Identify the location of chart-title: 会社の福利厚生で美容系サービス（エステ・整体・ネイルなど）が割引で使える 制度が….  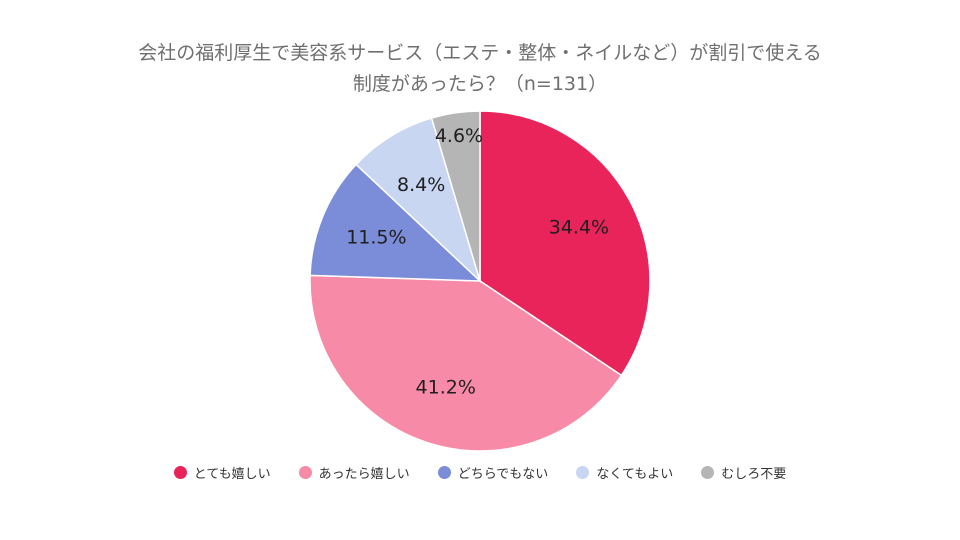
(480, 69).